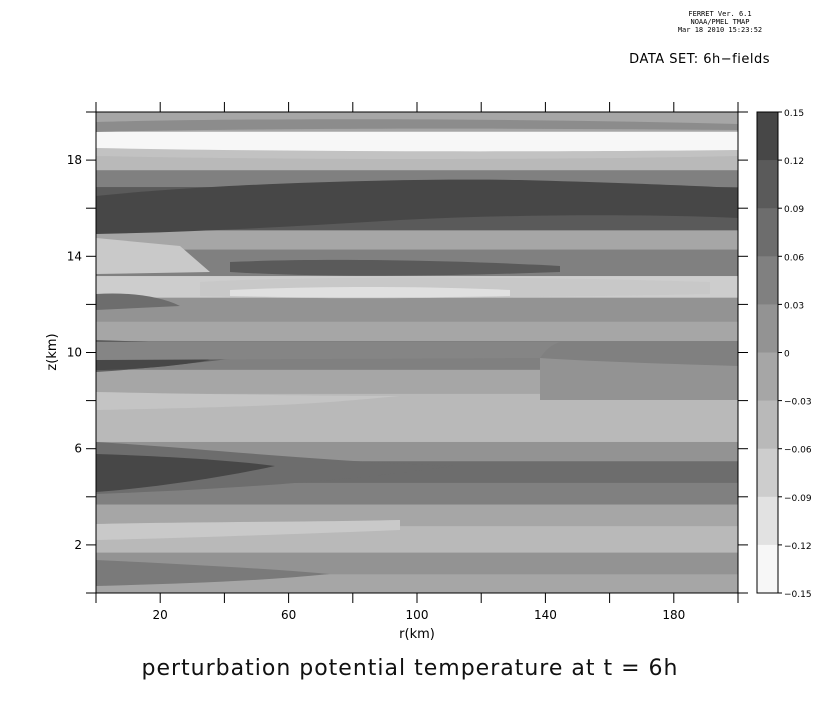  Describe the element at coordinates (794, 114) in the screenshot. I see `colorbar-label: 0.15` at that location.